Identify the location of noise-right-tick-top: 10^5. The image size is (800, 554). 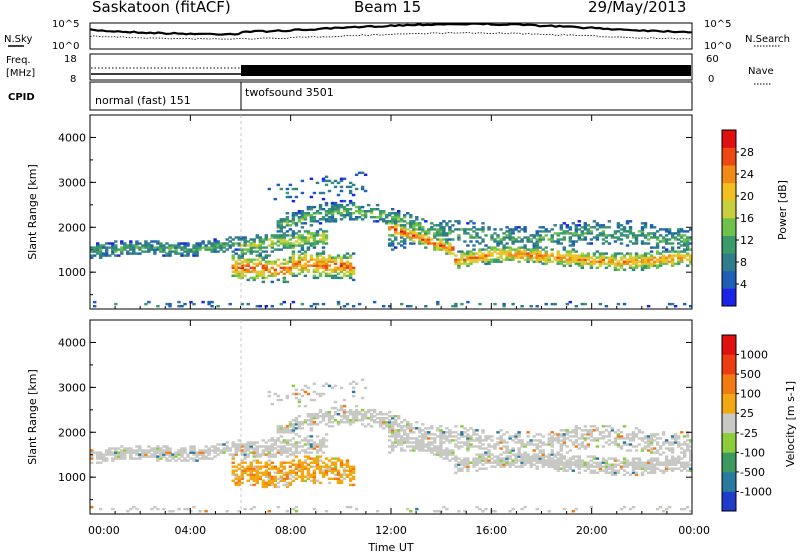
(717, 24).